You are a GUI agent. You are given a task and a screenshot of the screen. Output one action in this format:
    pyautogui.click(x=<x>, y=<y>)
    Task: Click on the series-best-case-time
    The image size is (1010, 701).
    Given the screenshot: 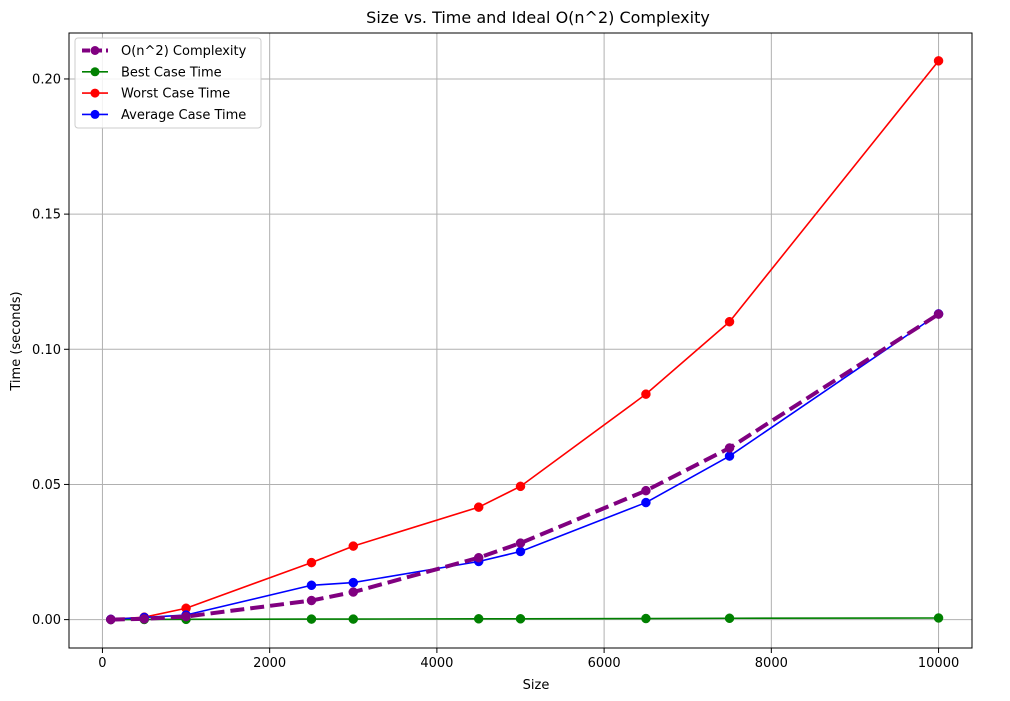 What is the action you would take?
    pyautogui.click(x=525, y=619)
    